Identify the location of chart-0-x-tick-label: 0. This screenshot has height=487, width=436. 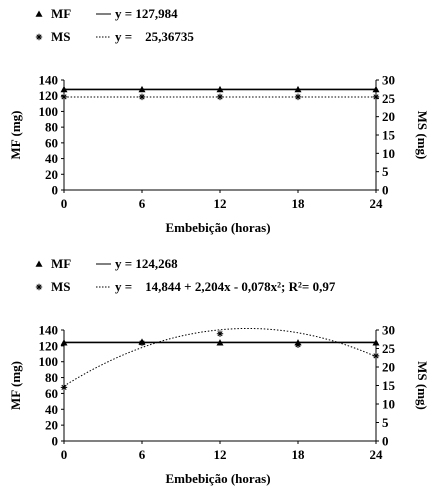
(64, 203).